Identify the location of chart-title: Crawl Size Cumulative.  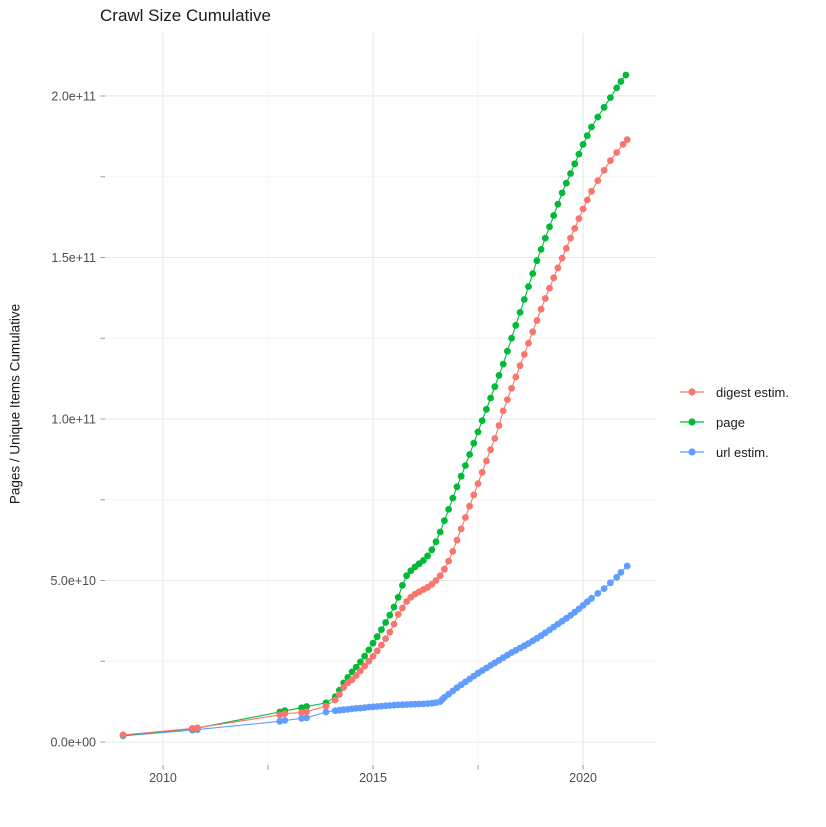
(185, 15).